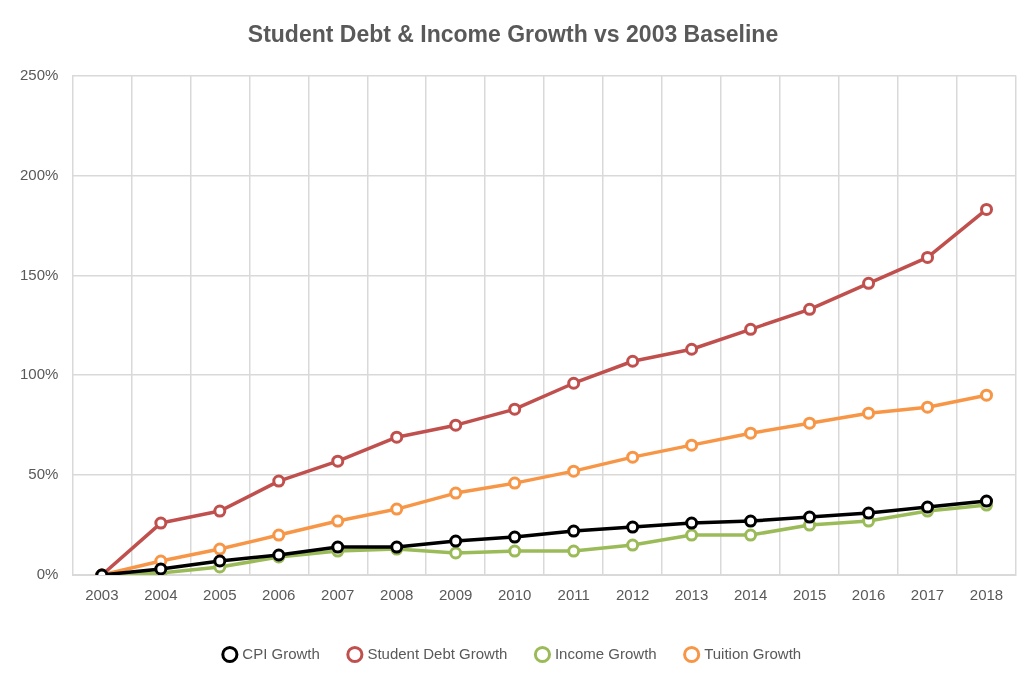  I want to click on x-tick-label: 2003, so click(102, 595).